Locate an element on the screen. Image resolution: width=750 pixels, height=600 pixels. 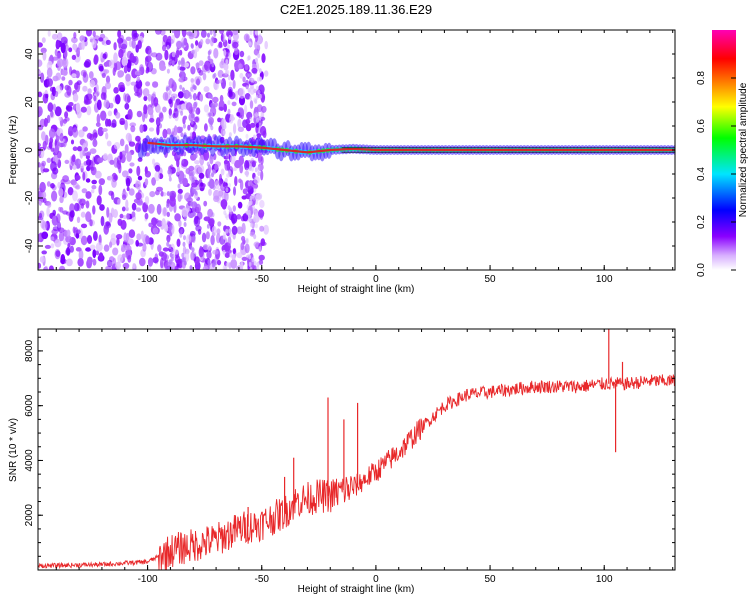
spectrogram-y-tick-label: 40 is located at coordinates (29, 54).